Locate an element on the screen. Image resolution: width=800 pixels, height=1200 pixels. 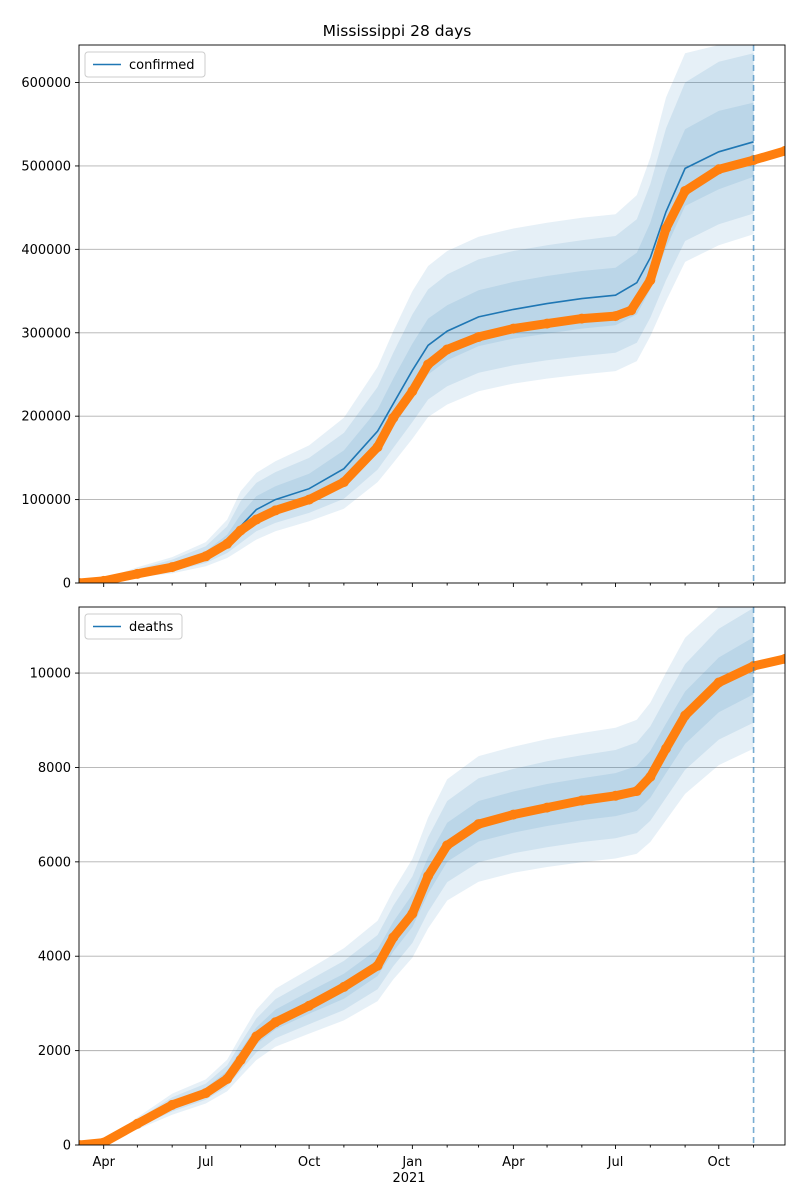
y-tick-label: 8000 is located at coordinates (54, 768).